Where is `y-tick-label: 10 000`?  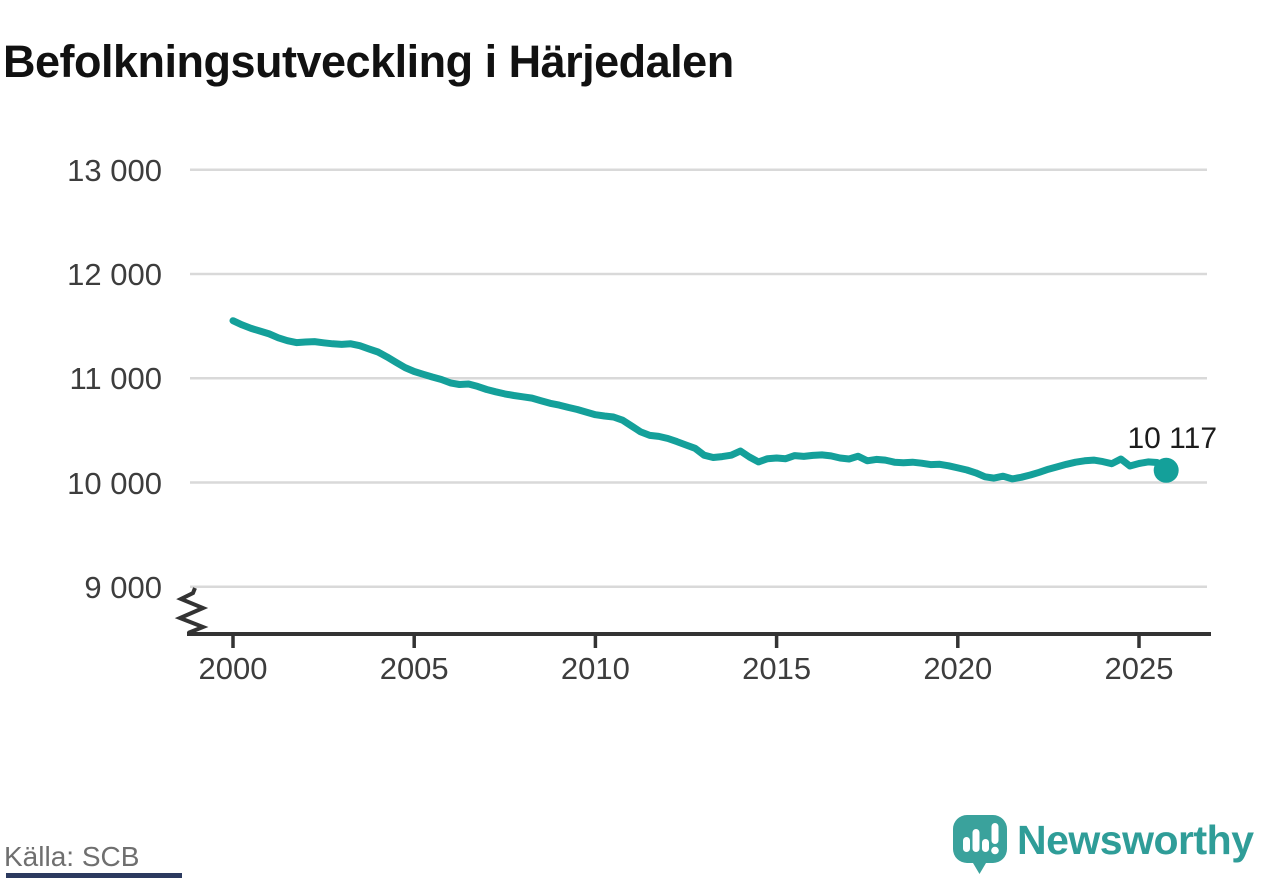 y-tick-label: 10 000 is located at coordinates (114, 483).